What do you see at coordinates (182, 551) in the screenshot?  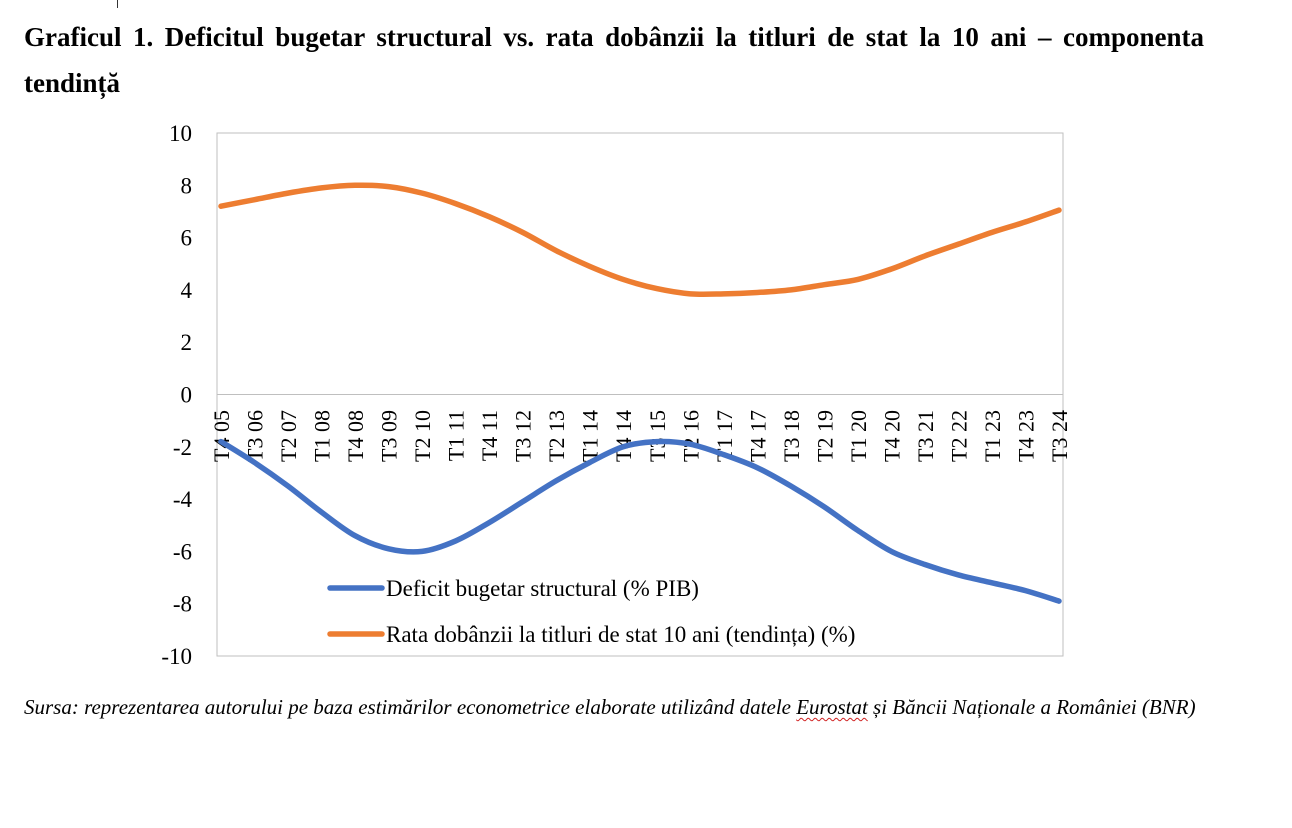 I see `y-tick-label: -6` at bounding box center [182, 551].